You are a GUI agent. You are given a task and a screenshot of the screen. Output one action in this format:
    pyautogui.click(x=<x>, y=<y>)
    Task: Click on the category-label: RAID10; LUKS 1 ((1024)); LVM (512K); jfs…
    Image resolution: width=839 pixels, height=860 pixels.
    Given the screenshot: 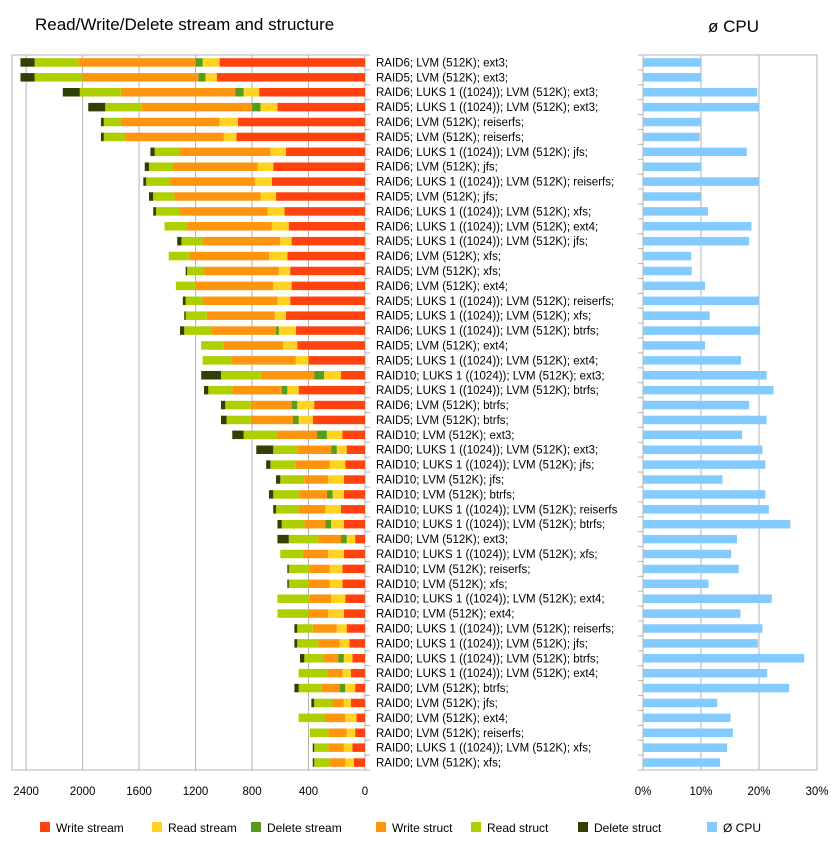 What is the action you would take?
    pyautogui.click(x=485, y=466)
    